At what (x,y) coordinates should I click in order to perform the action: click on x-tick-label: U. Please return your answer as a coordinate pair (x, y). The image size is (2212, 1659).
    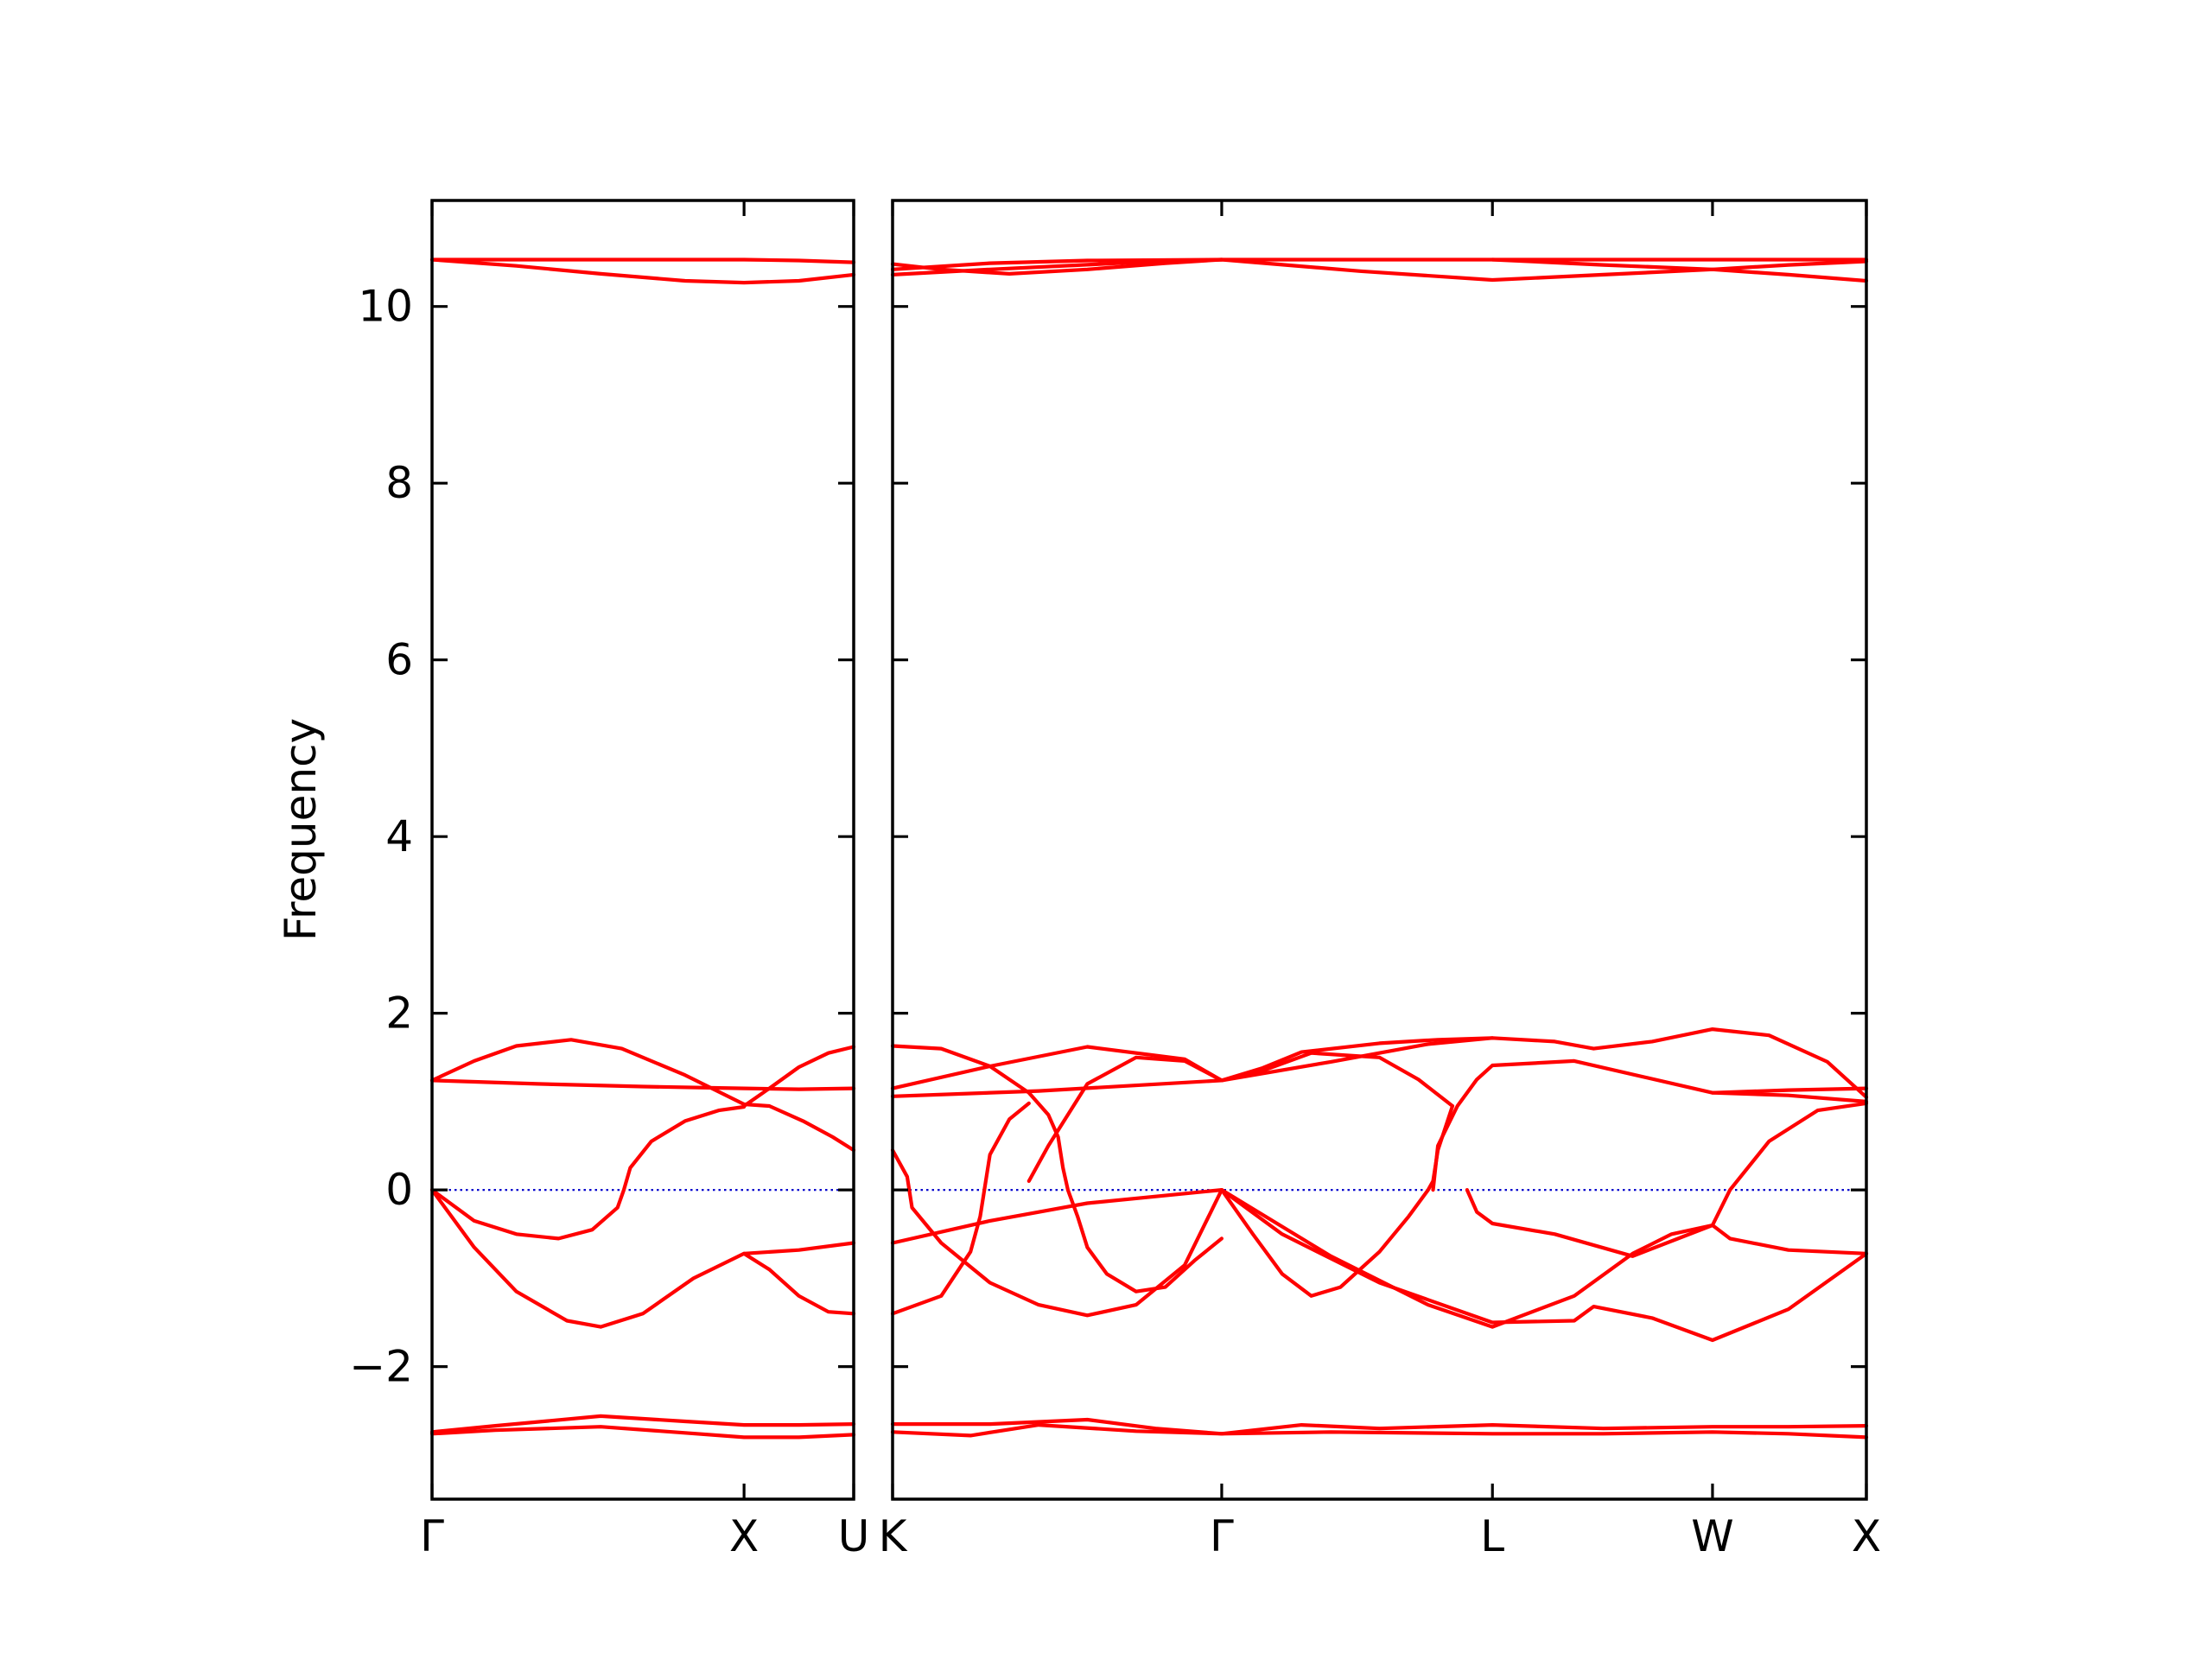
    Looking at the image, I should click on (854, 1536).